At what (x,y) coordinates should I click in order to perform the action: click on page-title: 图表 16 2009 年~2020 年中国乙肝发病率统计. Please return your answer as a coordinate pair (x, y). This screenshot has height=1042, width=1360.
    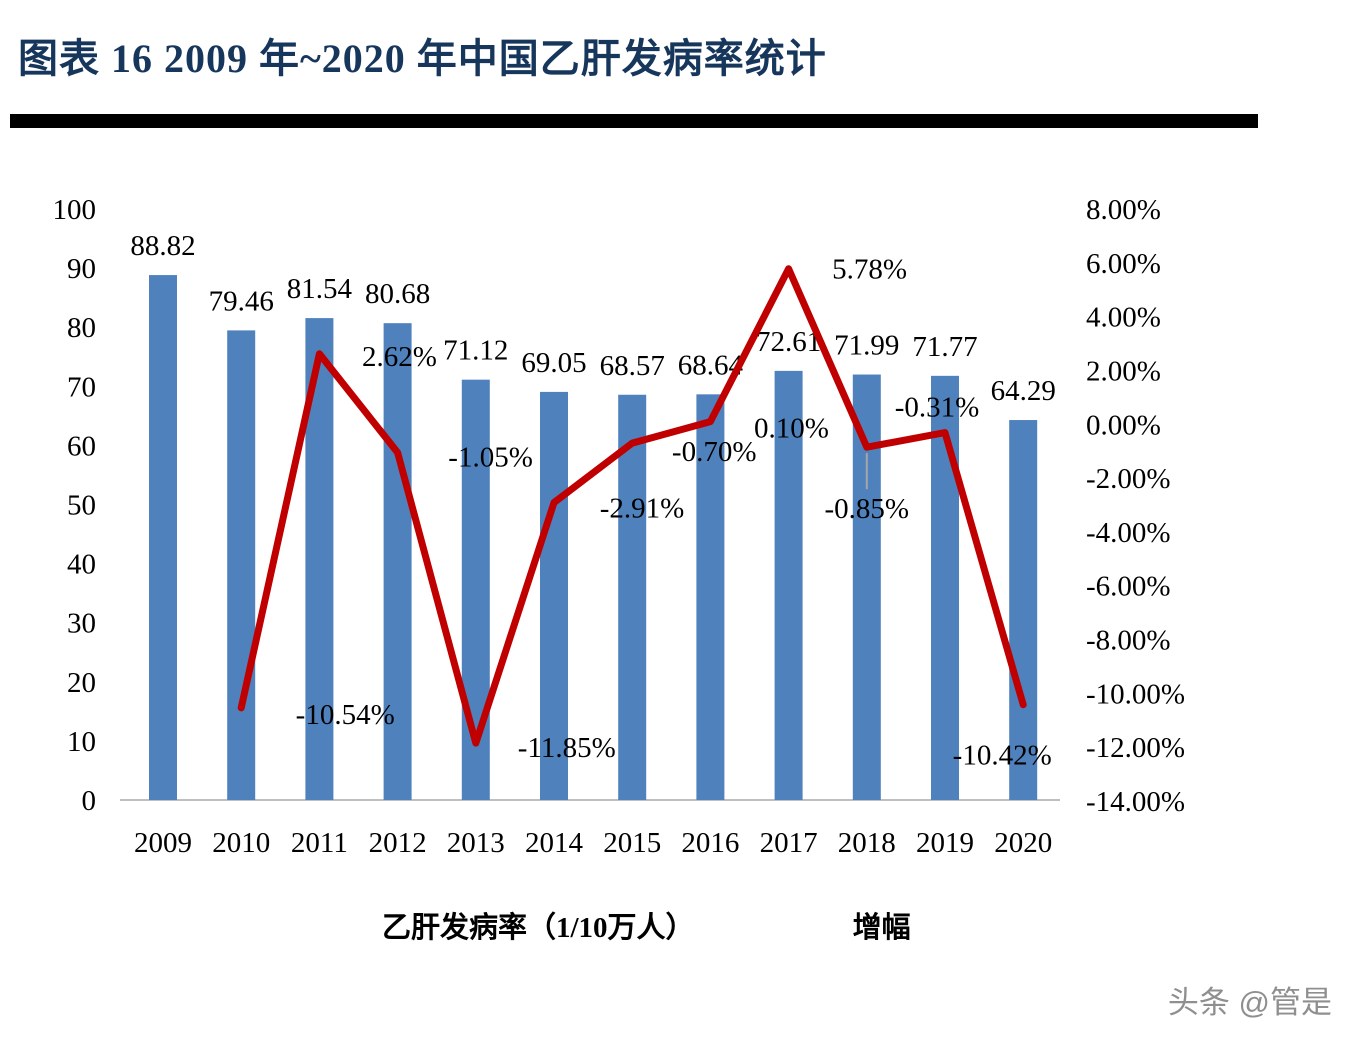
    Looking at the image, I should click on (422, 58).